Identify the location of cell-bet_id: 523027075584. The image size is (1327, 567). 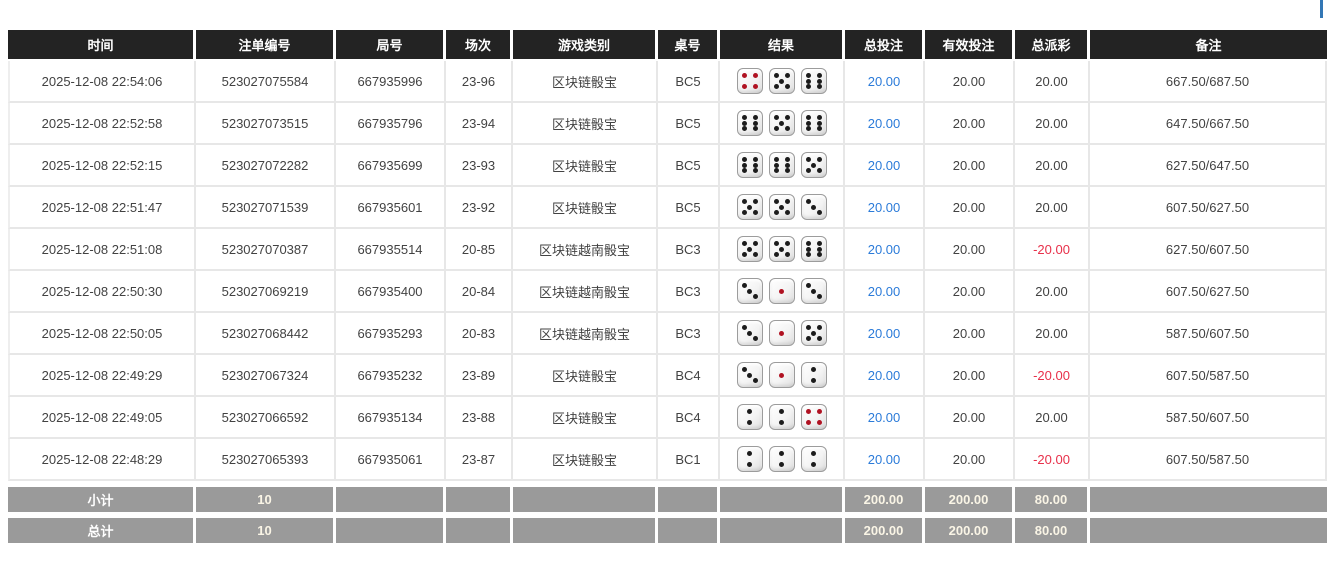
(266, 82).